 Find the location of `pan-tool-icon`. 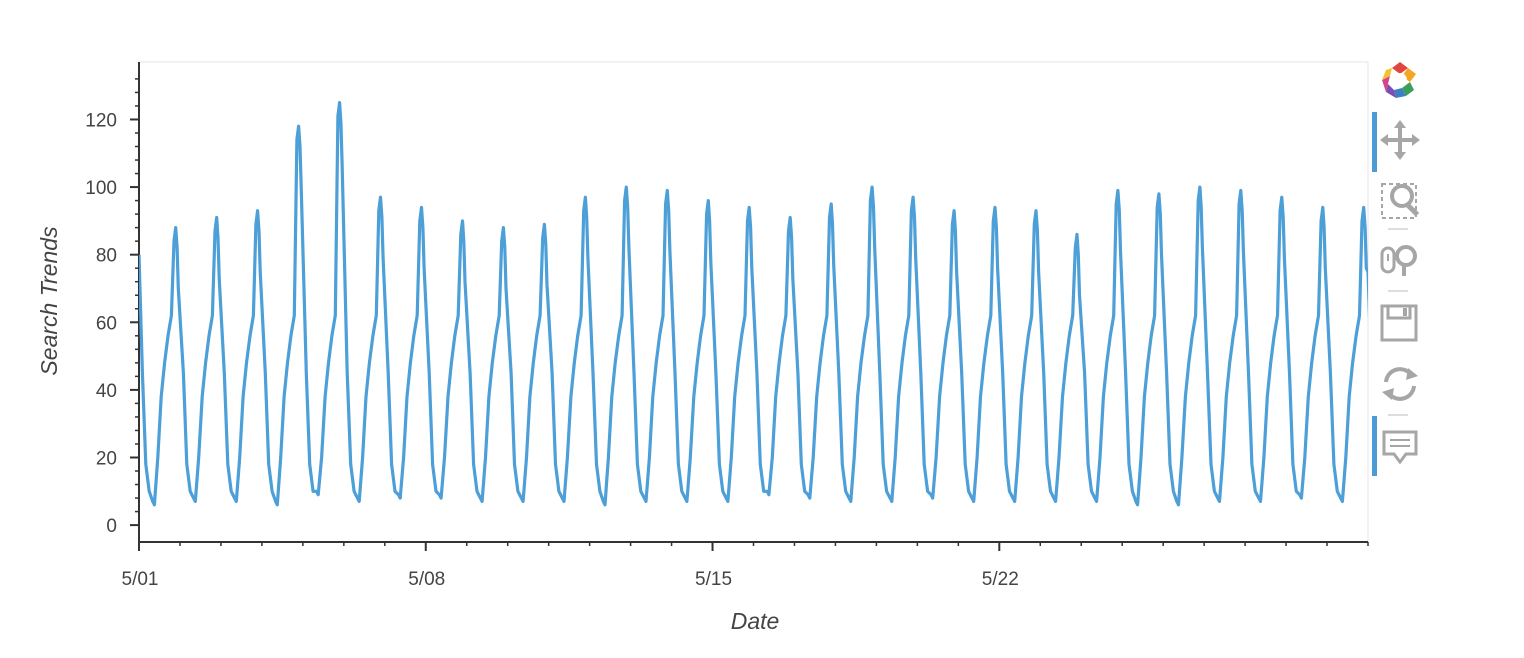

pan-tool-icon is located at coordinates (1400, 140).